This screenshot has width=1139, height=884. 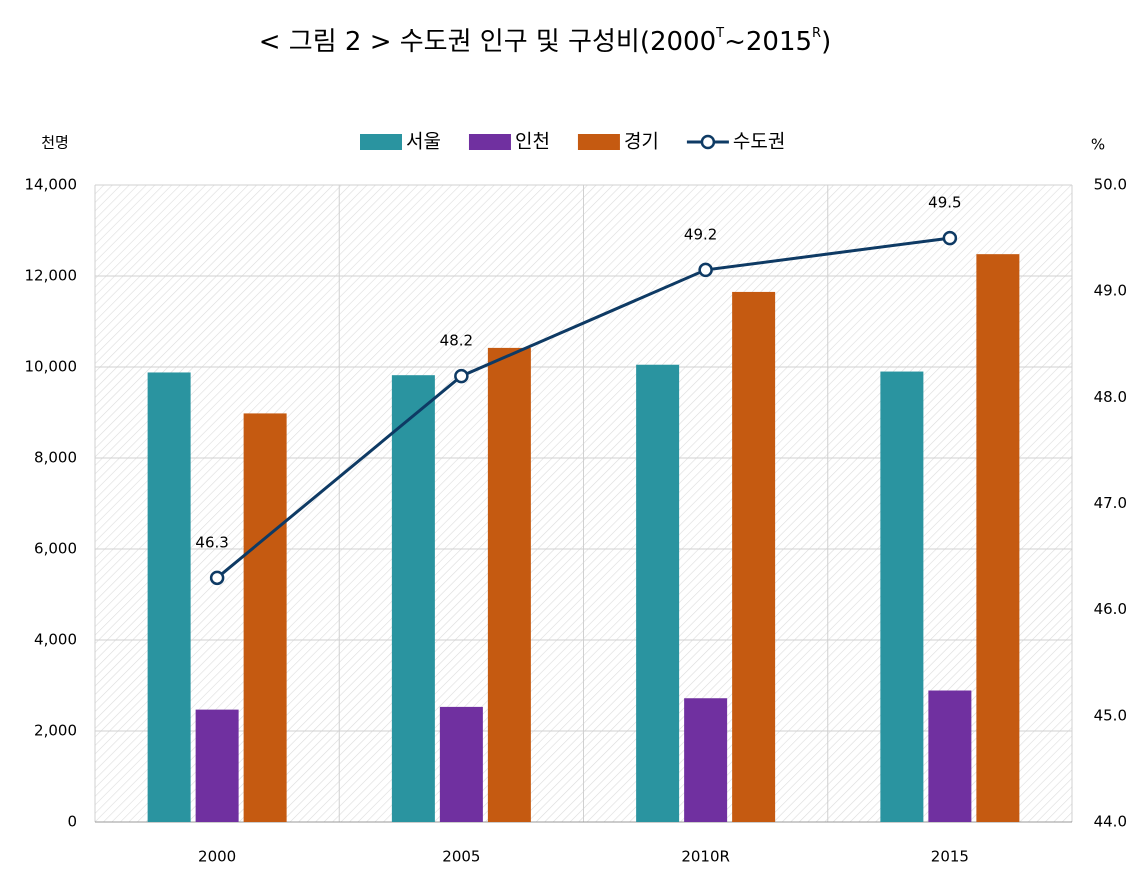 I want to click on legend-label: 경기, so click(x=641, y=142).